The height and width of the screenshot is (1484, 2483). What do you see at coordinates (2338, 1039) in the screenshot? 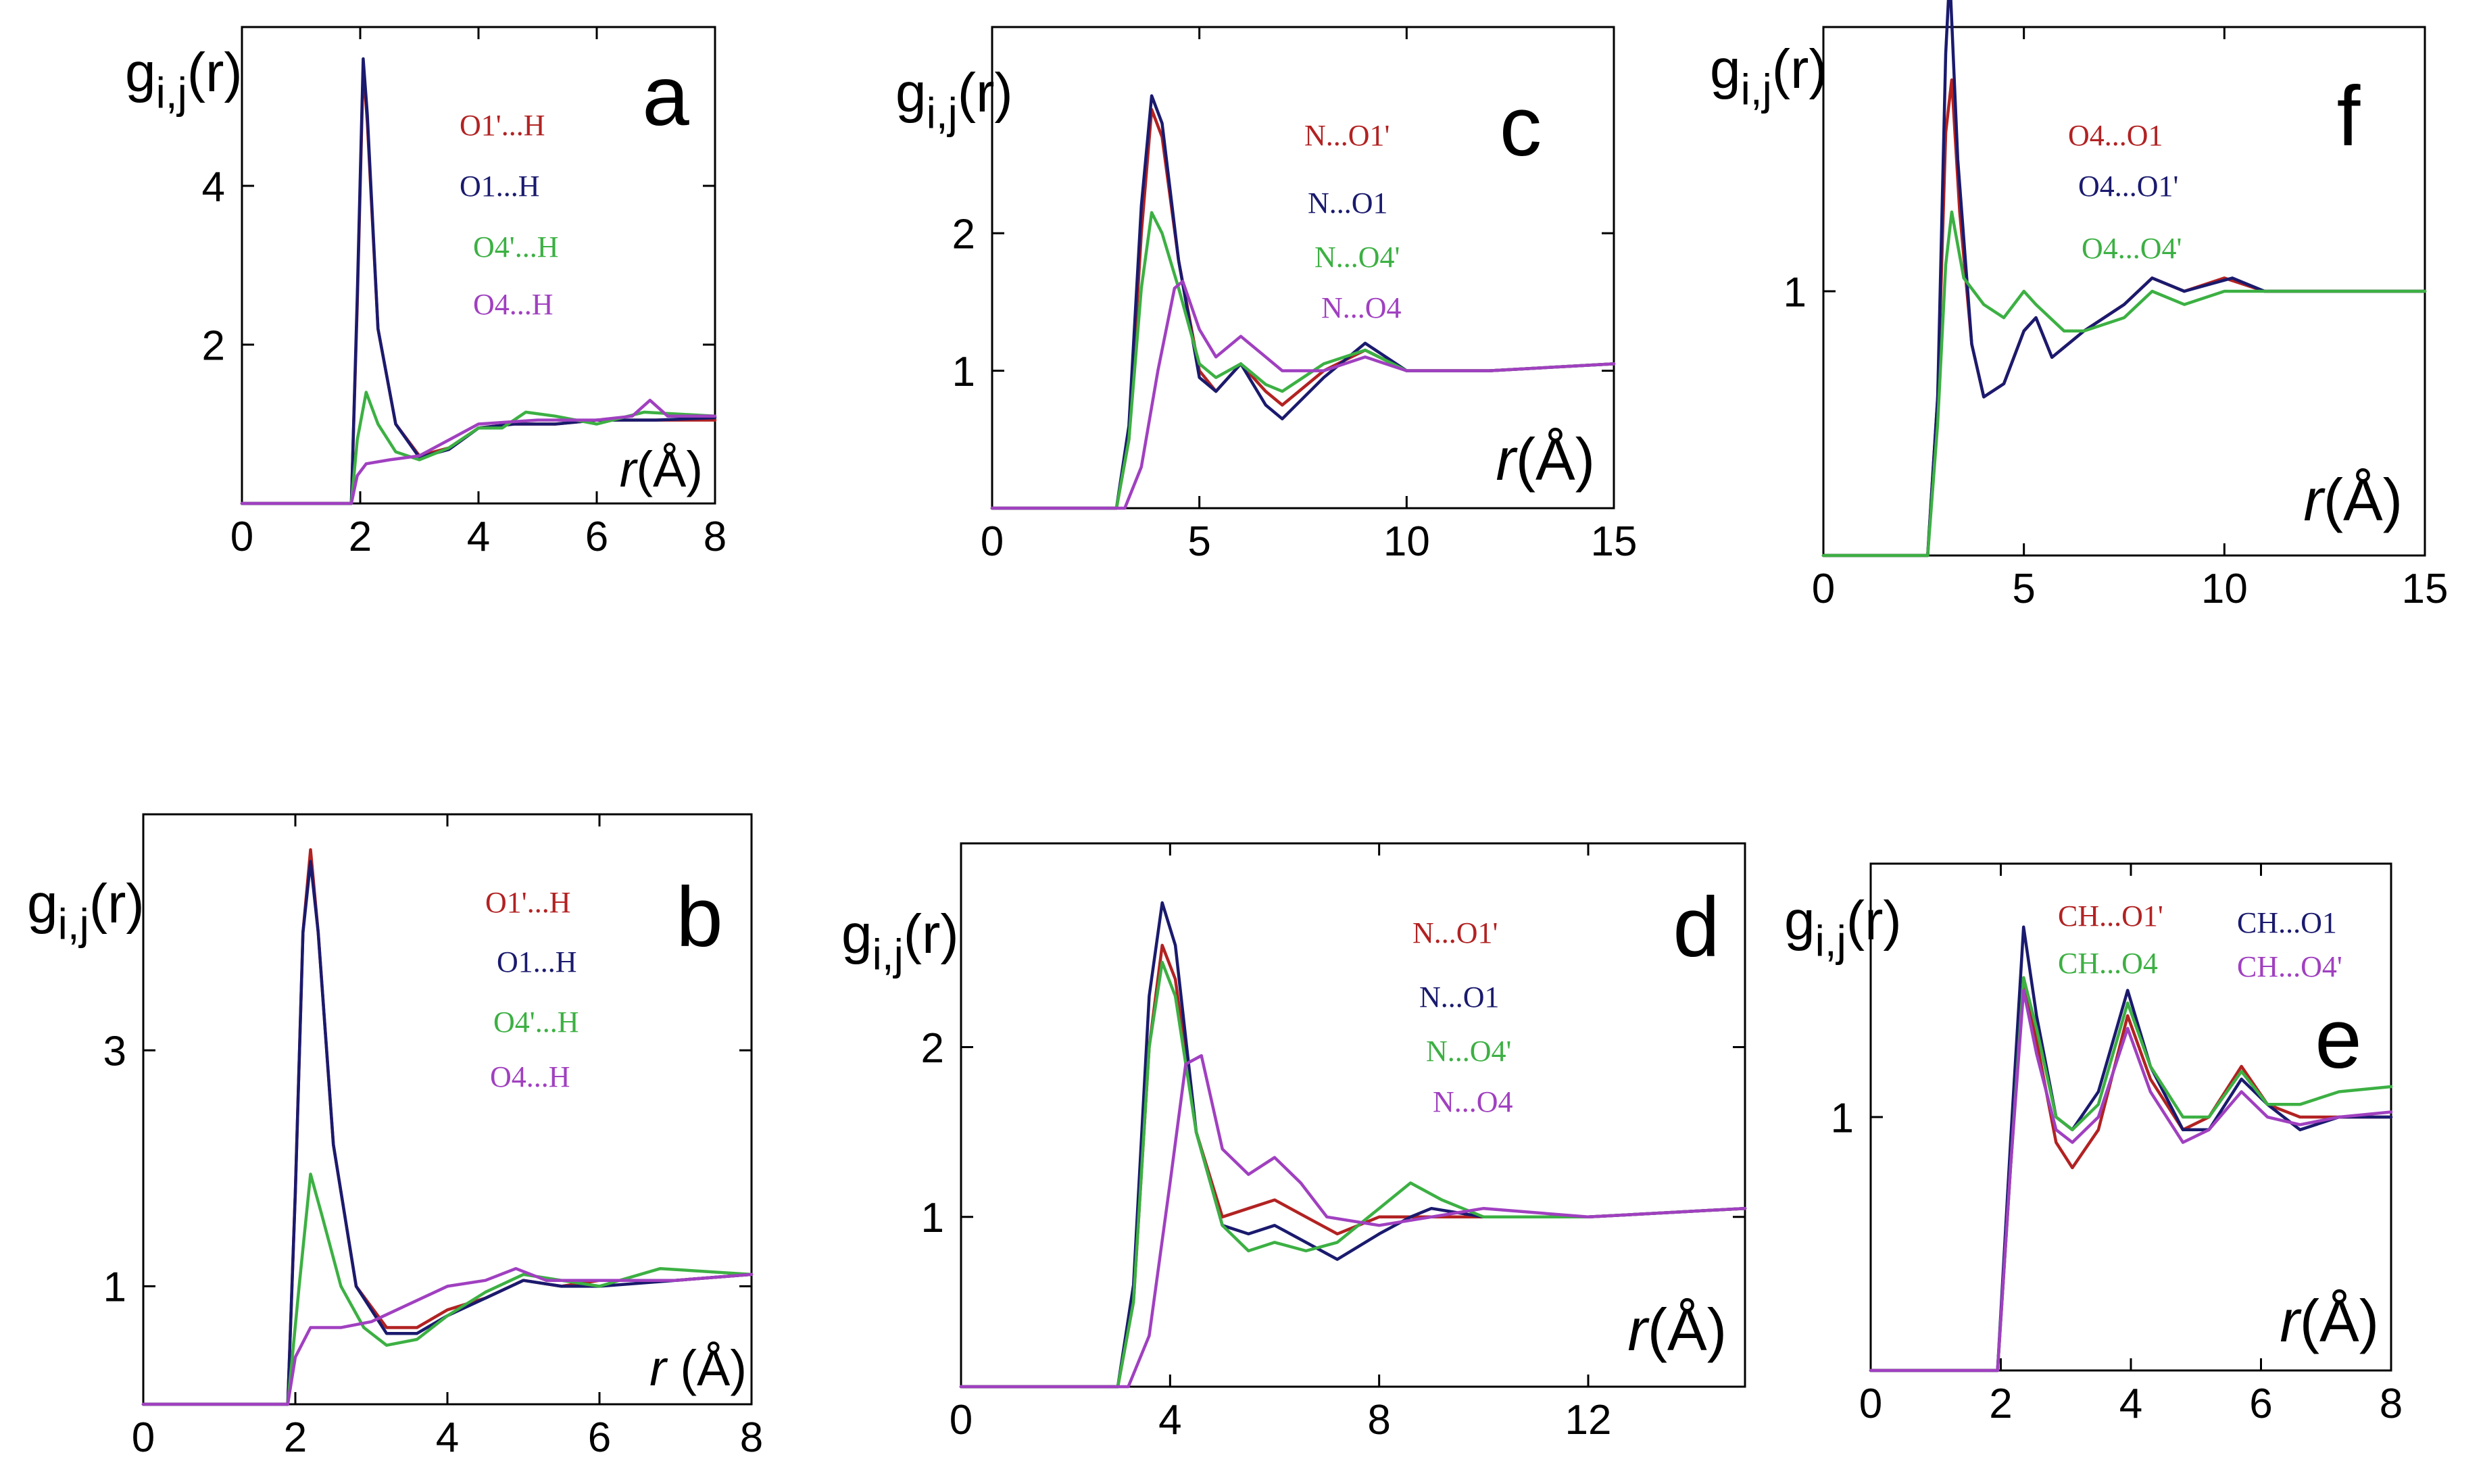
I see `panel-letter-e: e` at bounding box center [2338, 1039].